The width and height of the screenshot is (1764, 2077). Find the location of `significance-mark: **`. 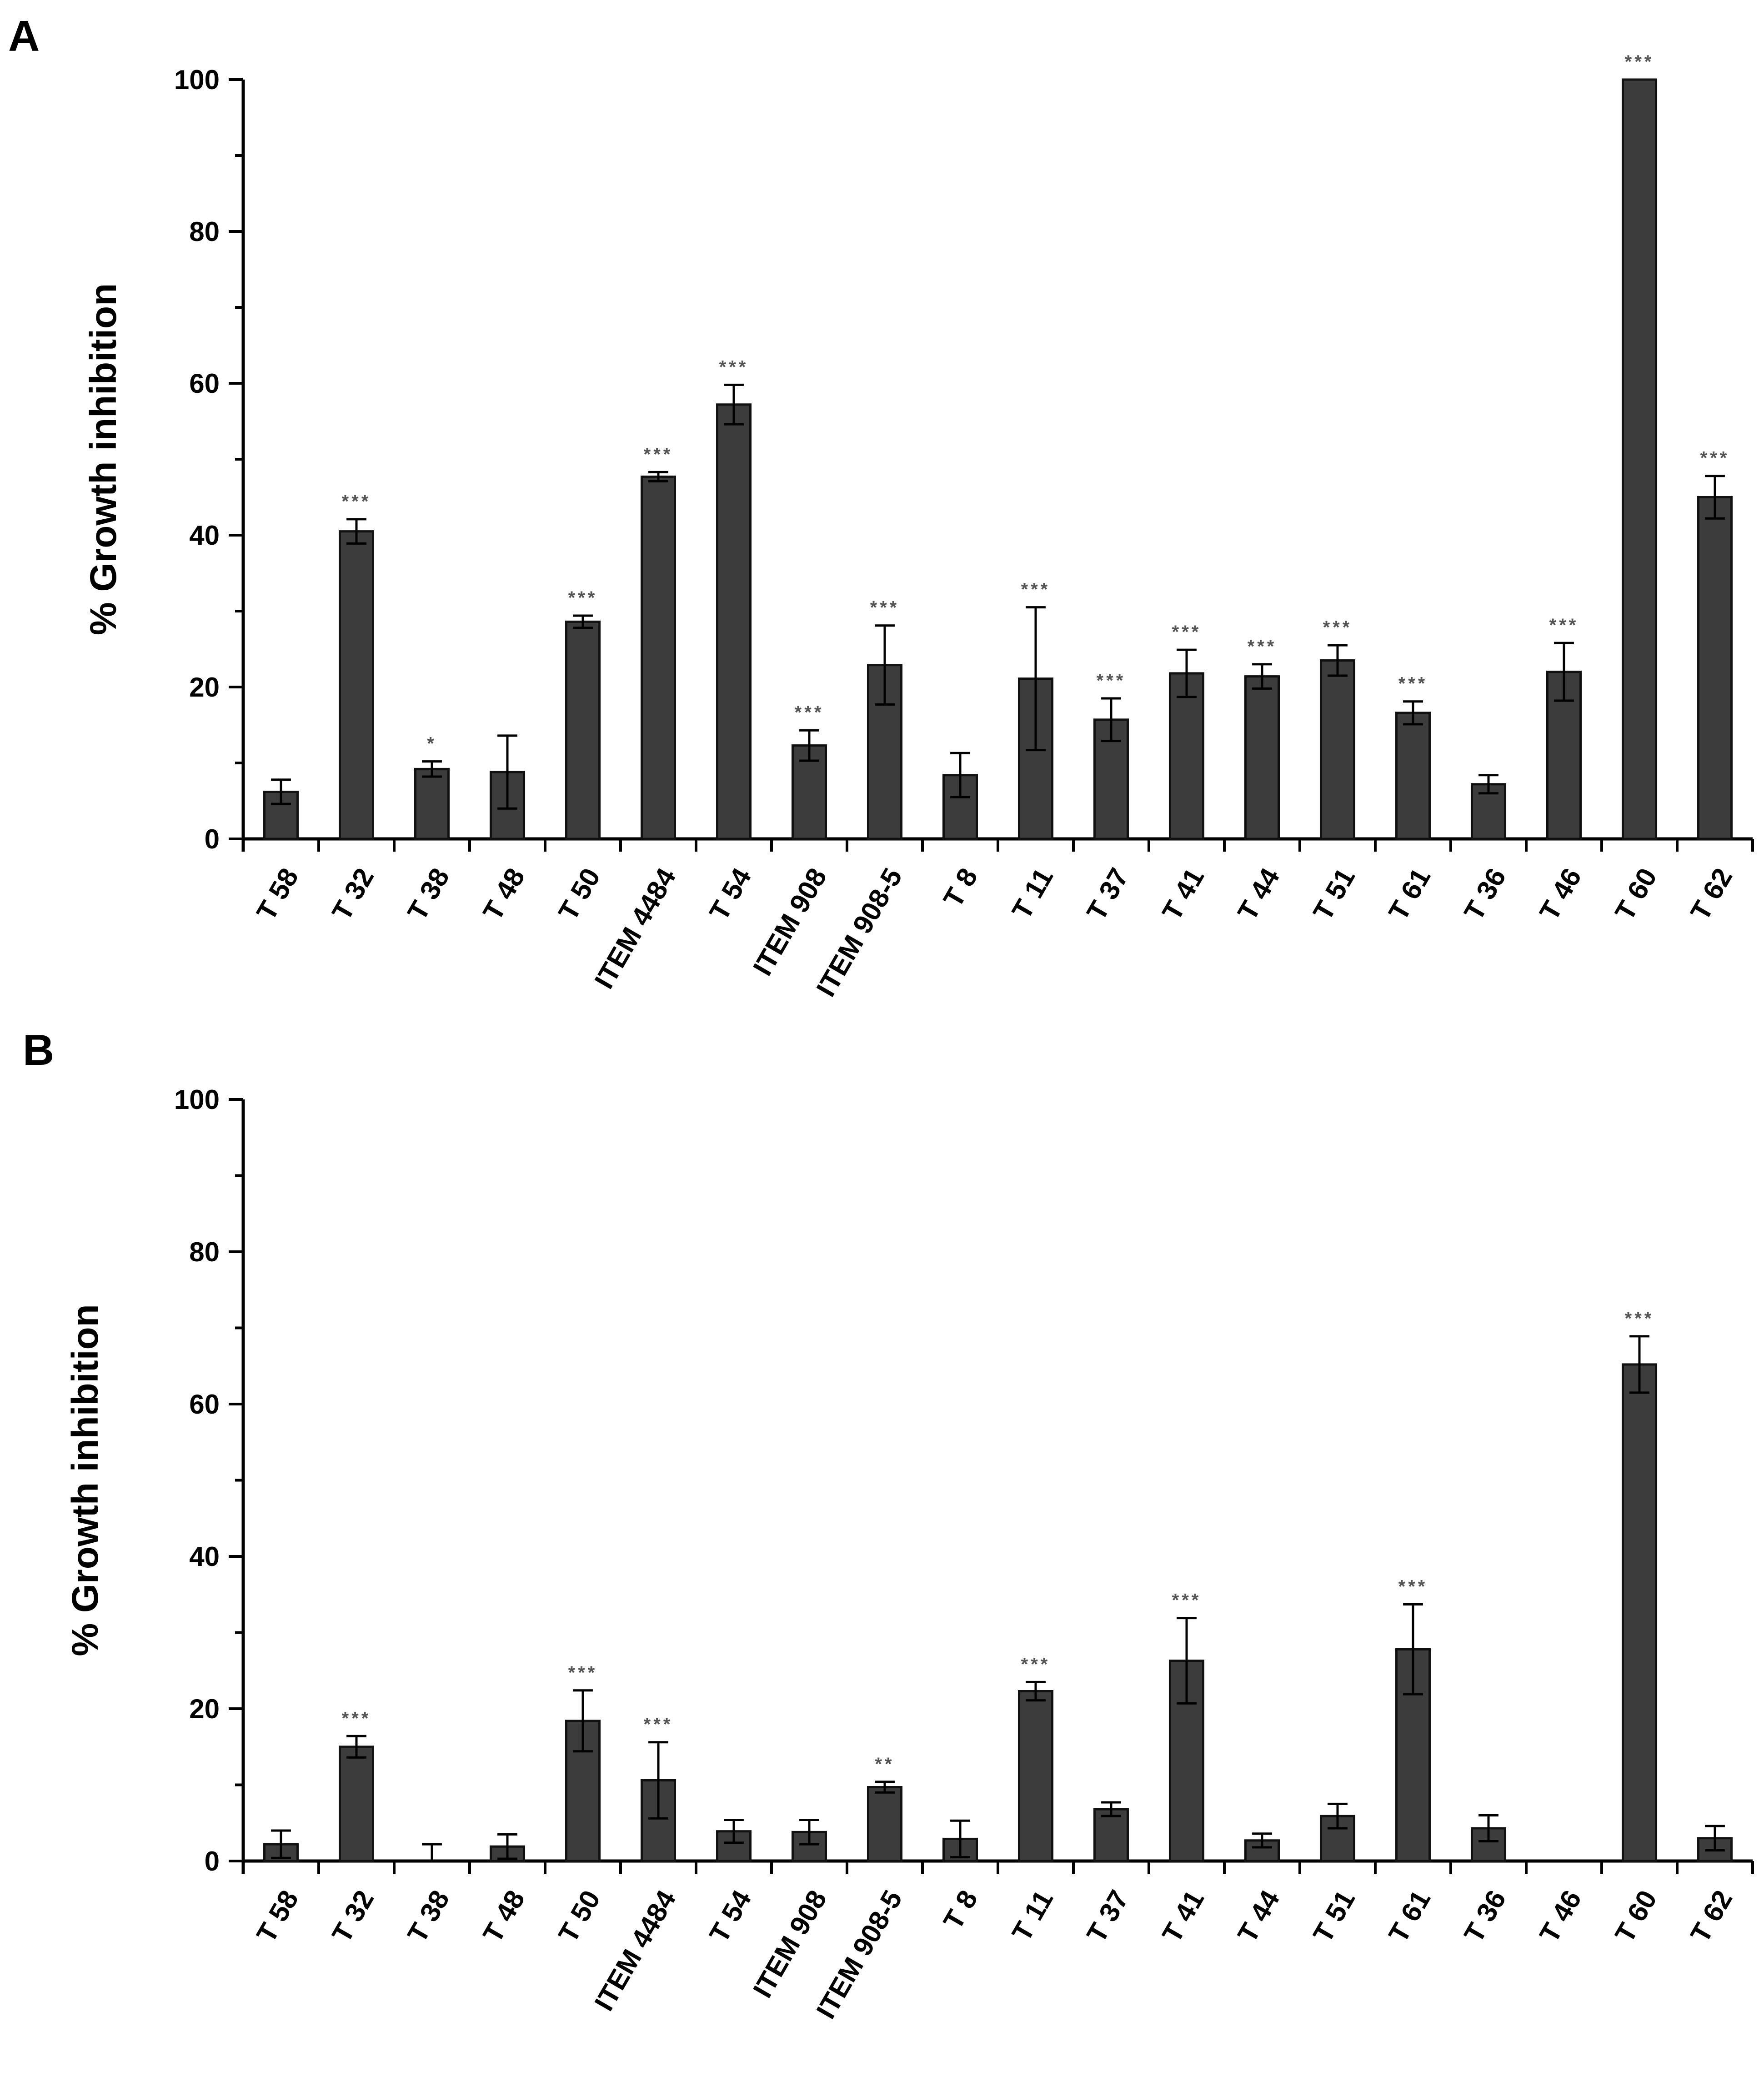

significance-mark: ** is located at coordinates (884, 1764).